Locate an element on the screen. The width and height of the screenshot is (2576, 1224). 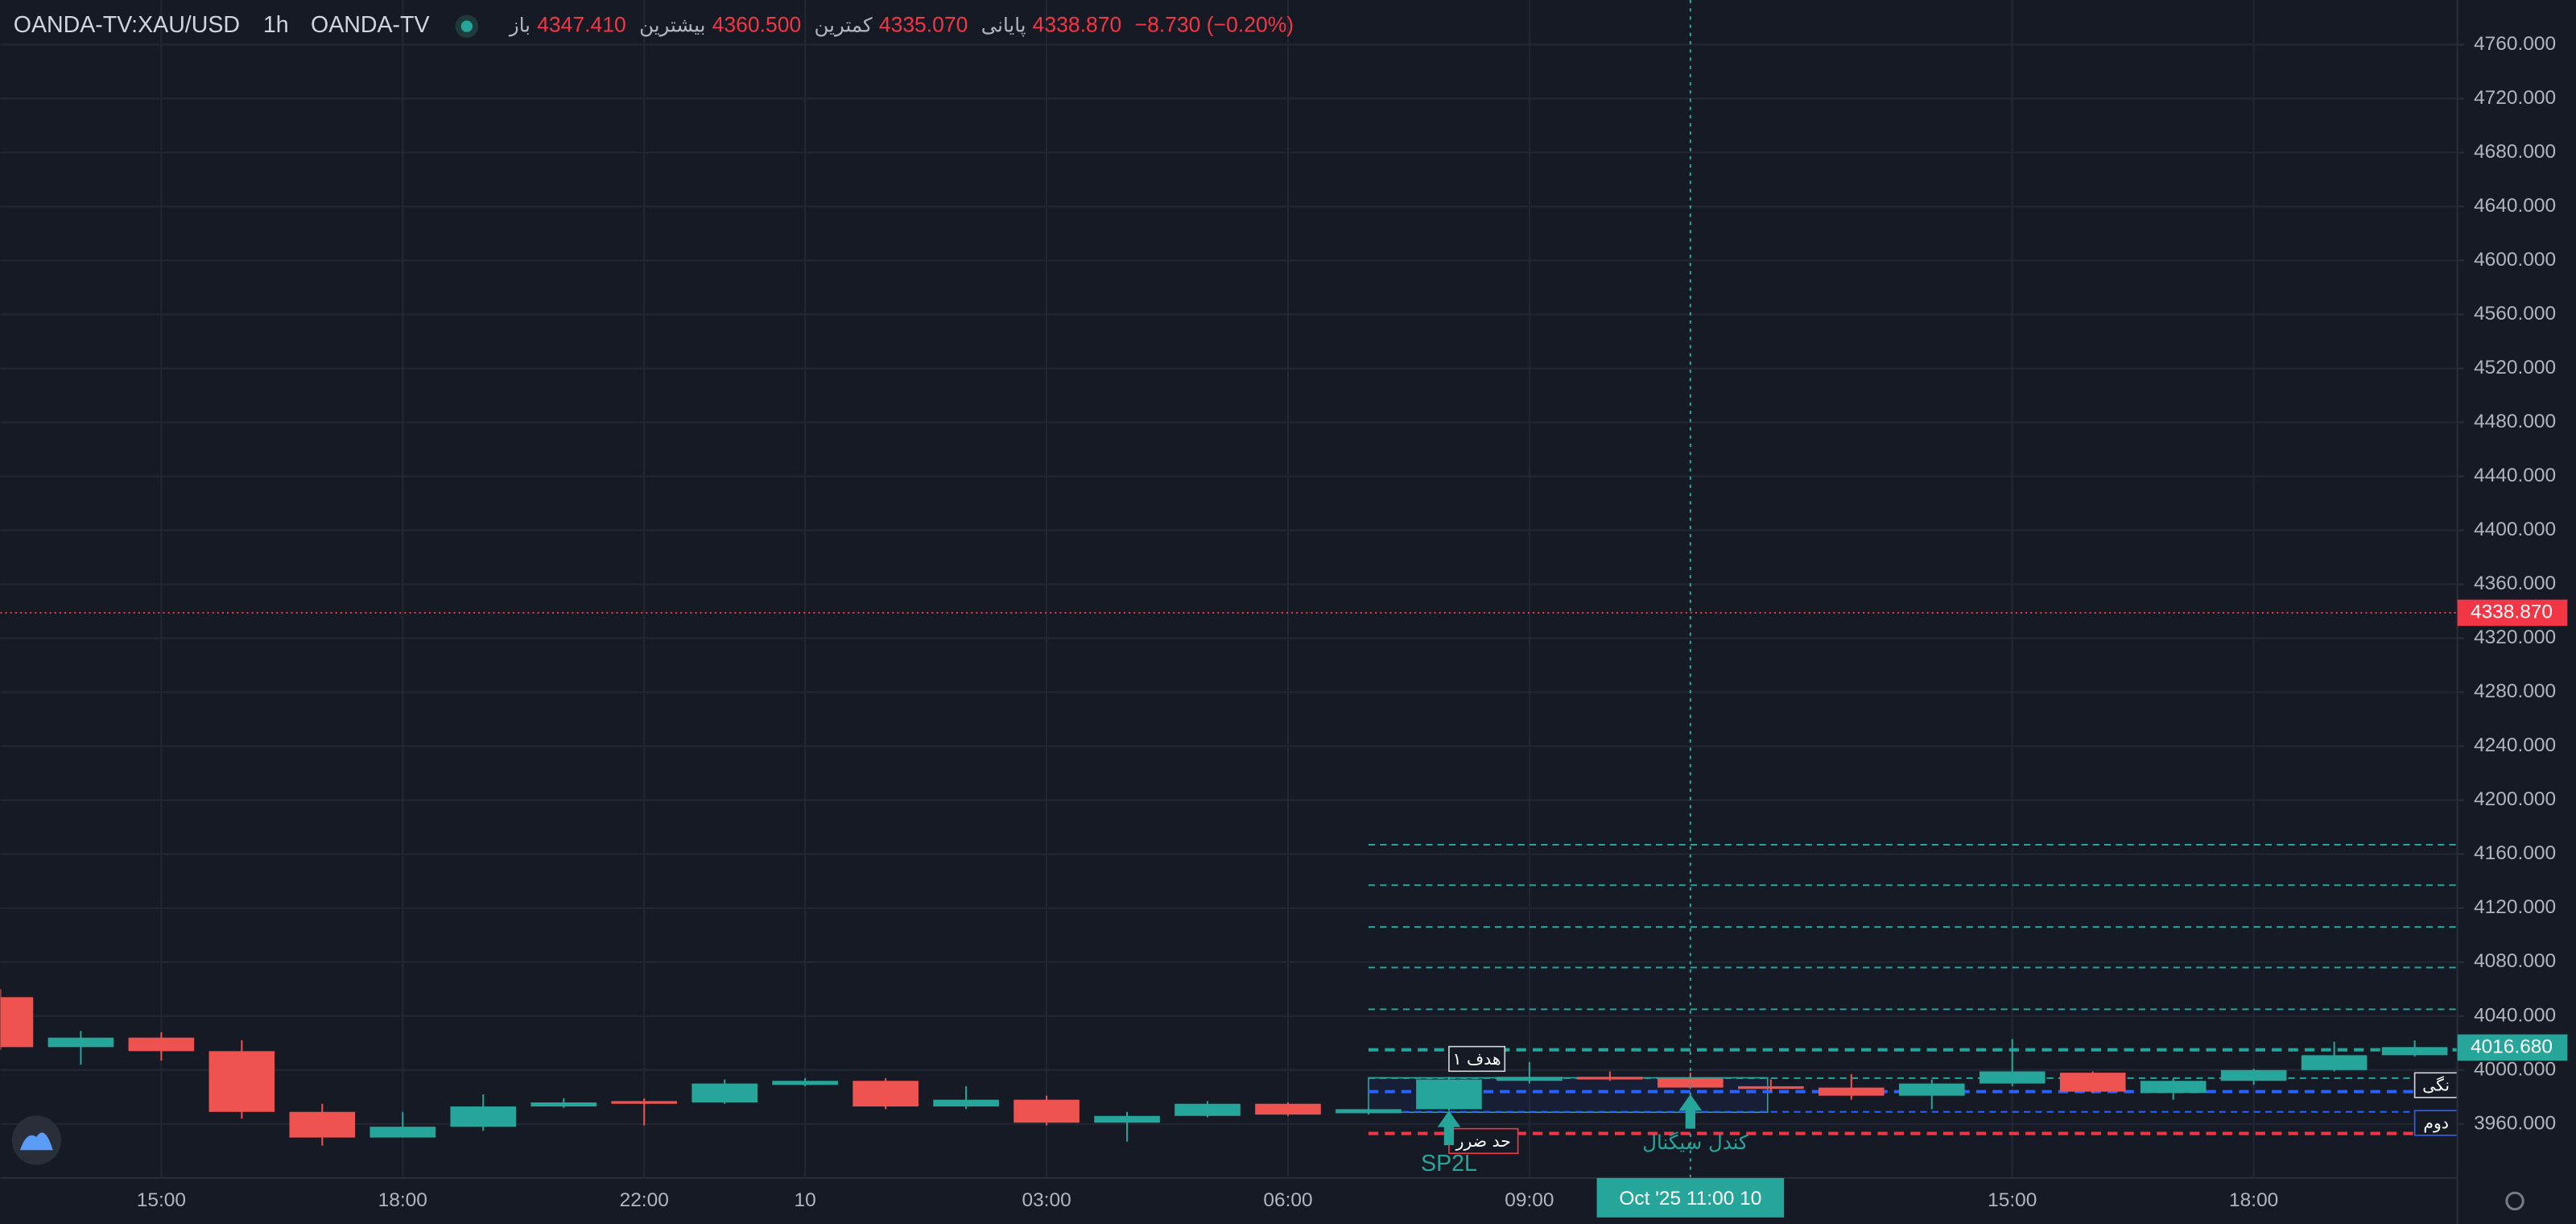
annotation: حد ضرر is located at coordinates (1483, 1141).